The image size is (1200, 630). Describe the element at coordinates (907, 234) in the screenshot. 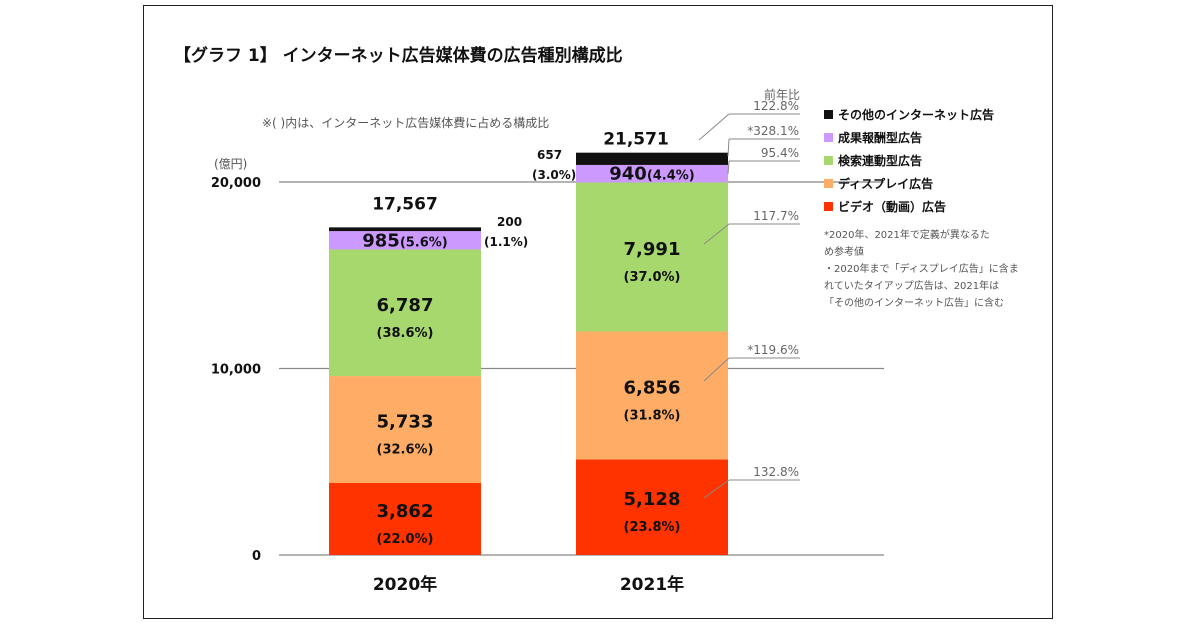

I see `footnote-line: *2020年、2021年で定義が異なるた` at that location.